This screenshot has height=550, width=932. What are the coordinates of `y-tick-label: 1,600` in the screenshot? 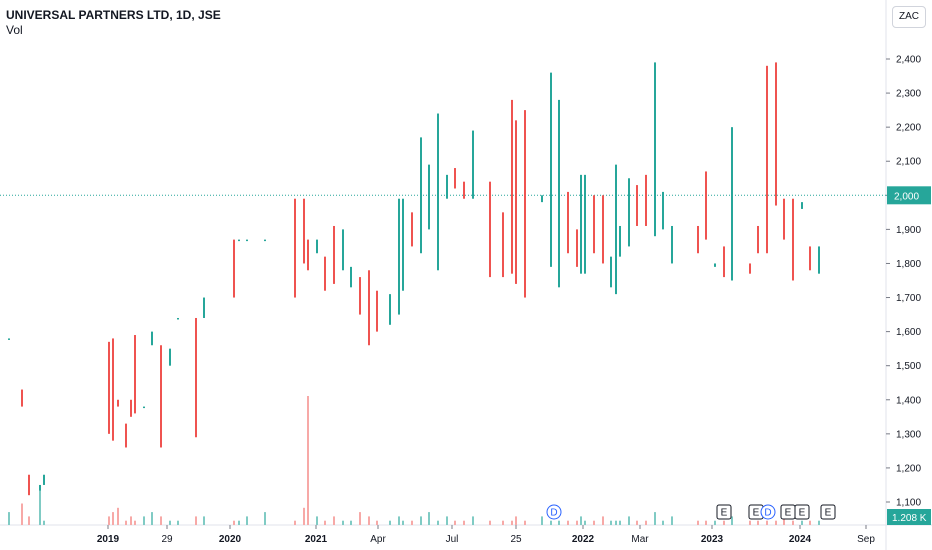 It's located at (908, 332).